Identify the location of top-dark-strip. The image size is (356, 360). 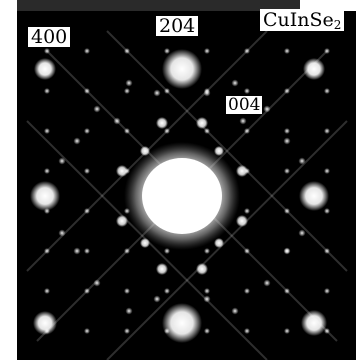
(186, 5).